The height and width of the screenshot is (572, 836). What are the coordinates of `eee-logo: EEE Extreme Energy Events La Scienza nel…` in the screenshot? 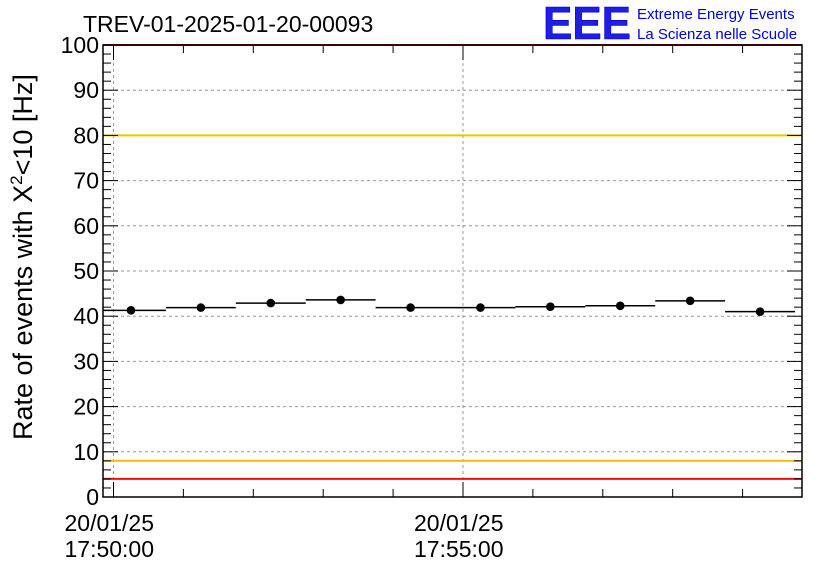 It's located at (670, 24).